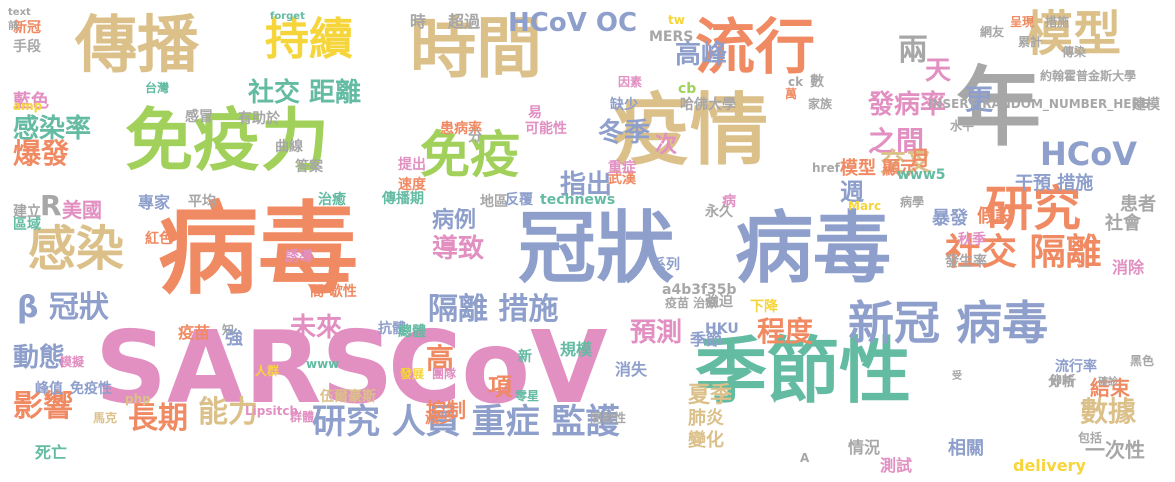 Image resolution: width=1175 pixels, height=482 pixels. What do you see at coordinates (950, 218) in the screenshot?
I see `cloud-word: 暴發` at bounding box center [950, 218].